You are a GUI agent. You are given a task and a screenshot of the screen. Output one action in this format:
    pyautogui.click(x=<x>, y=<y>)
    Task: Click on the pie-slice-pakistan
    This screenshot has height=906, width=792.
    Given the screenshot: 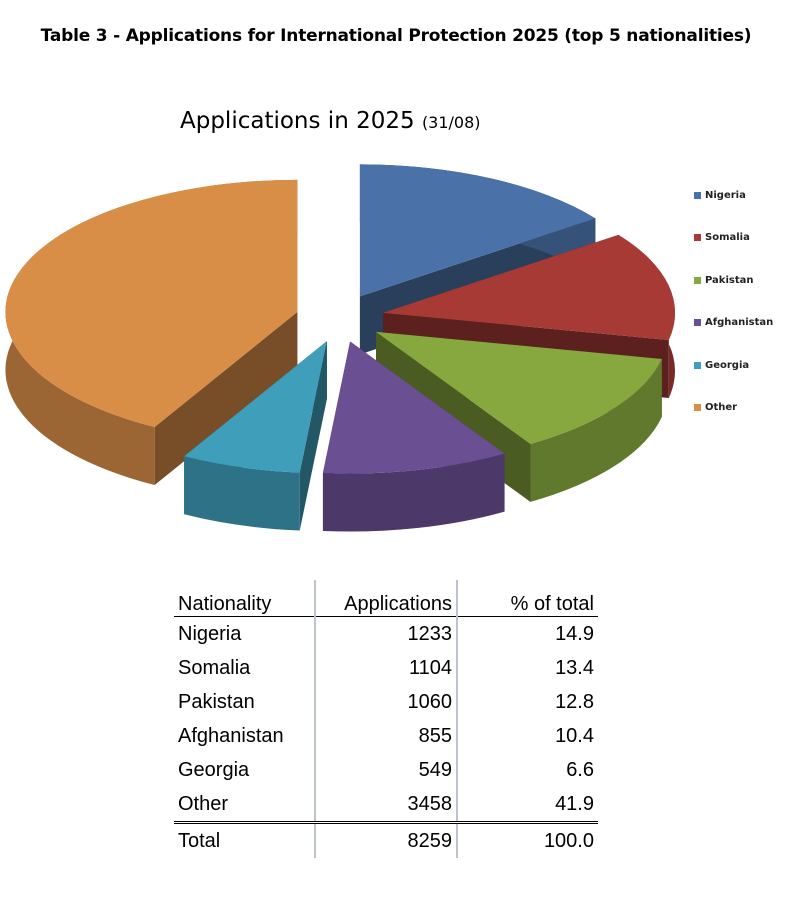 What is the action you would take?
    pyautogui.click(x=519, y=416)
    